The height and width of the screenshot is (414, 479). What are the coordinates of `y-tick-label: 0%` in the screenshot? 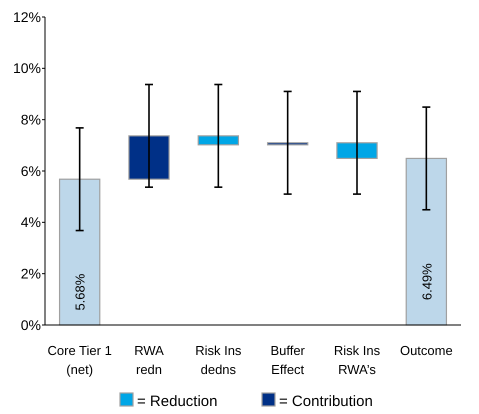 It's located at (30, 324).